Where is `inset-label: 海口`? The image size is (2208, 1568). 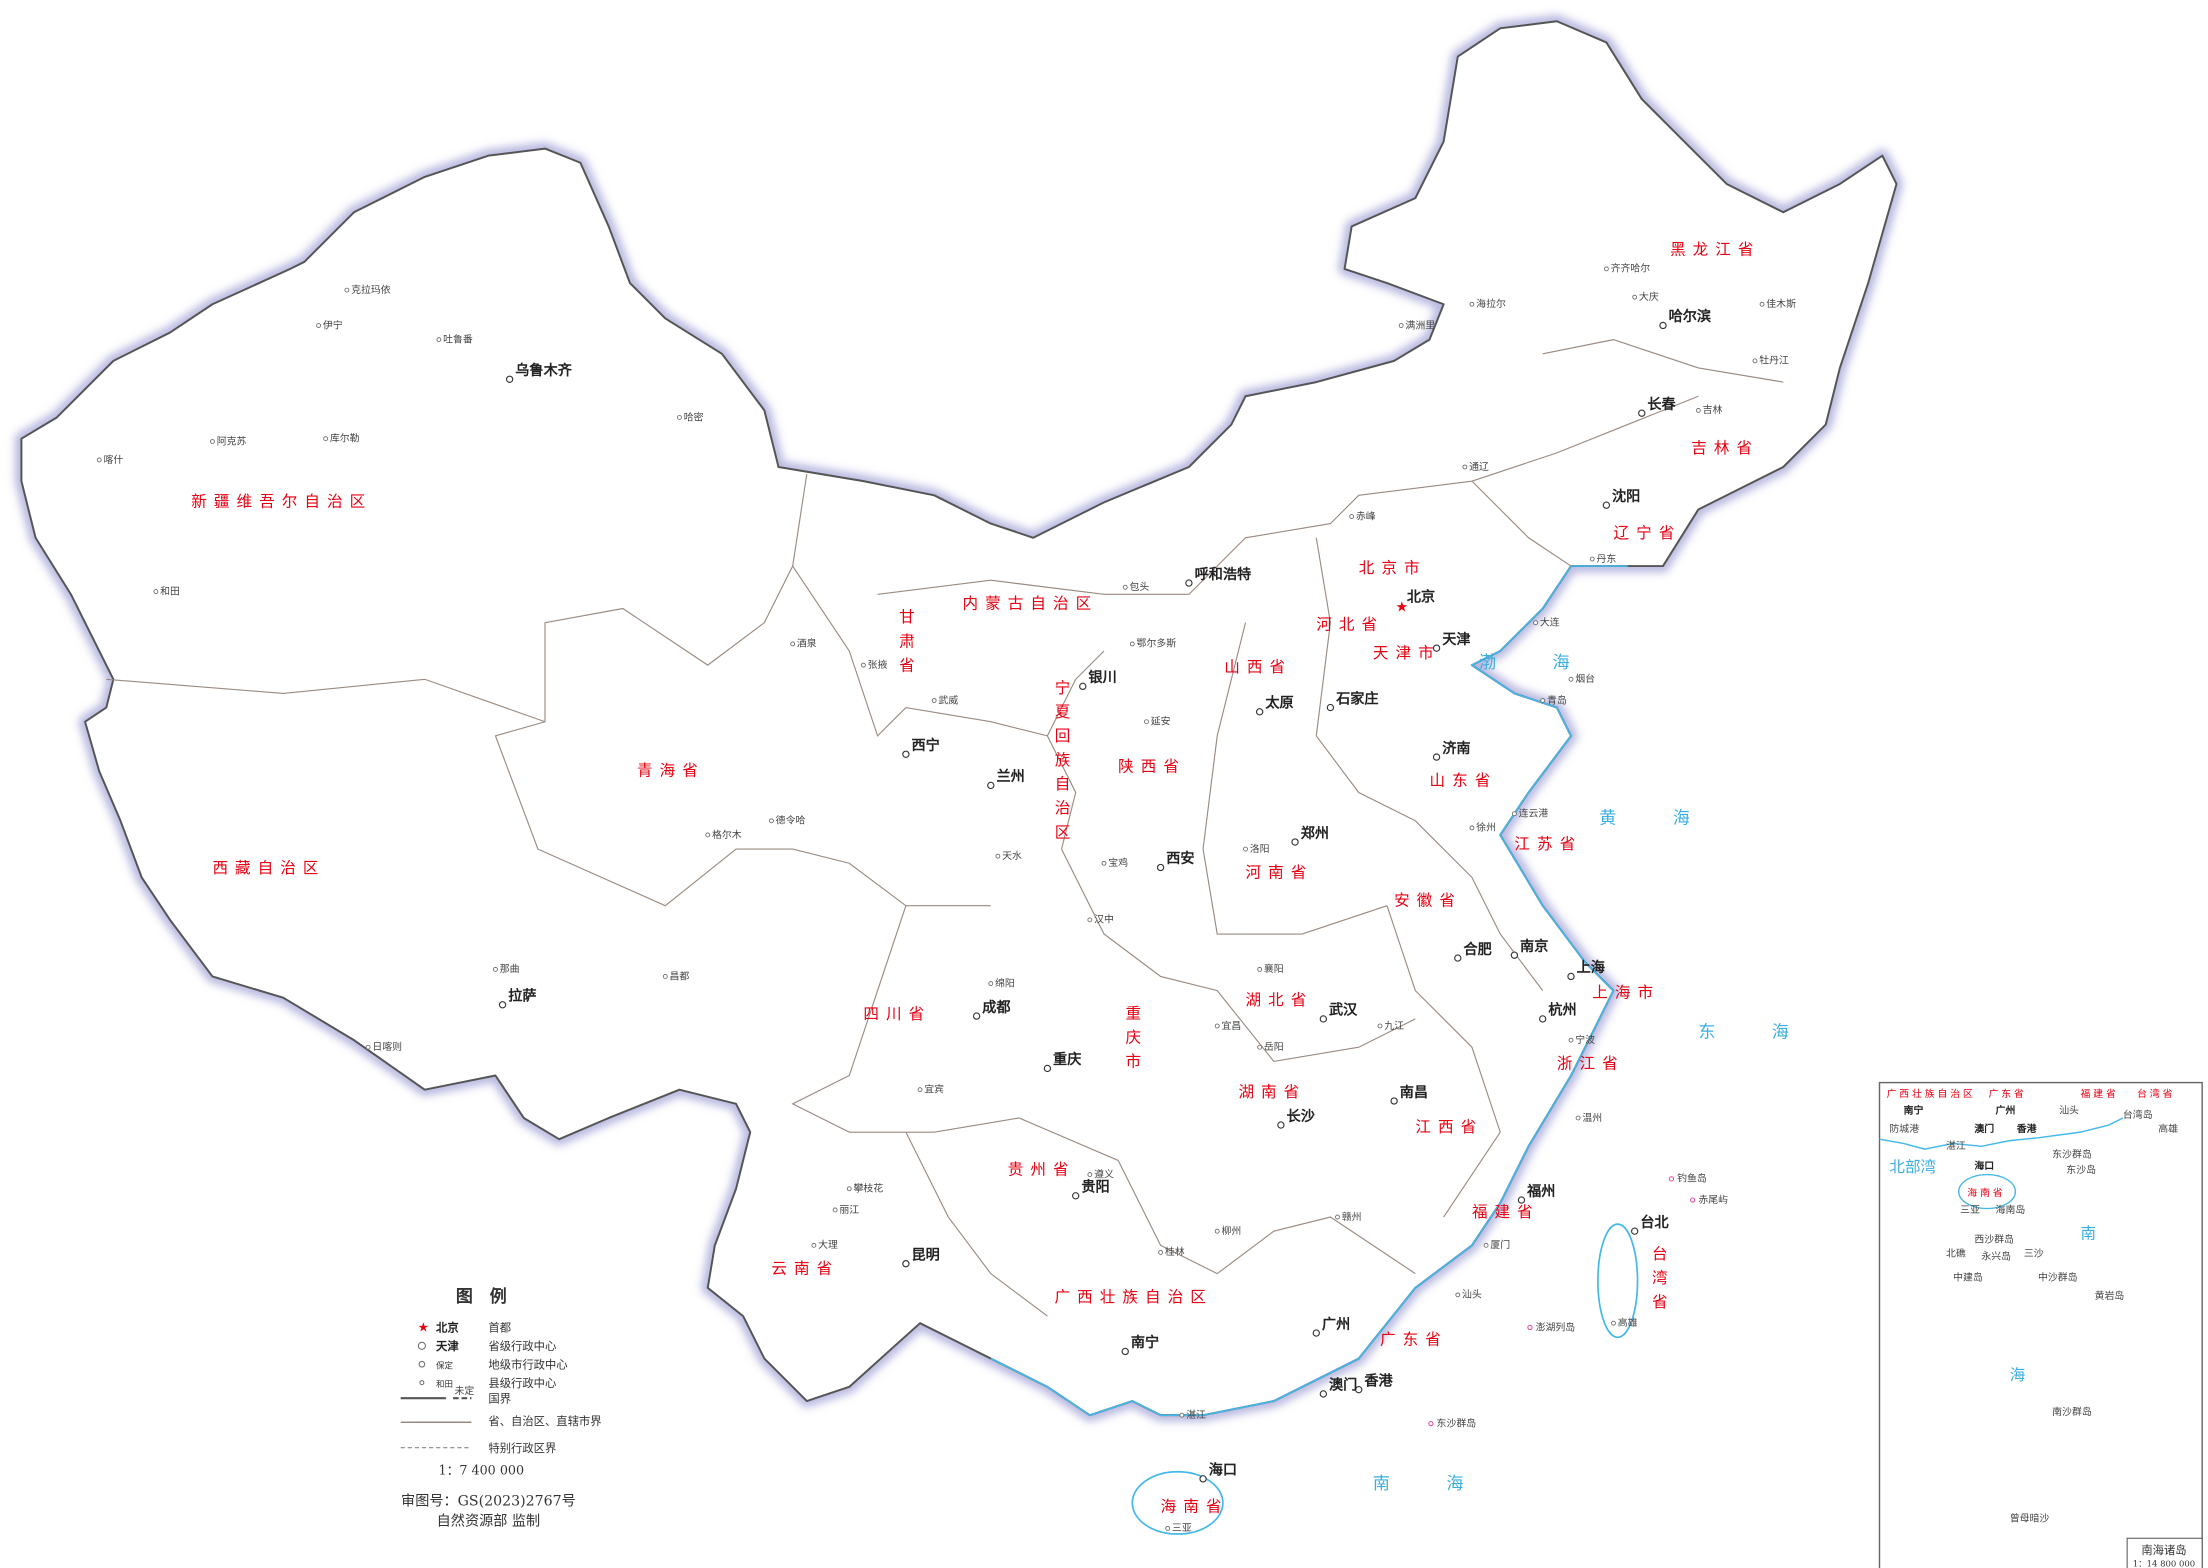
inset-label: 海口 is located at coordinates (1984, 1165).